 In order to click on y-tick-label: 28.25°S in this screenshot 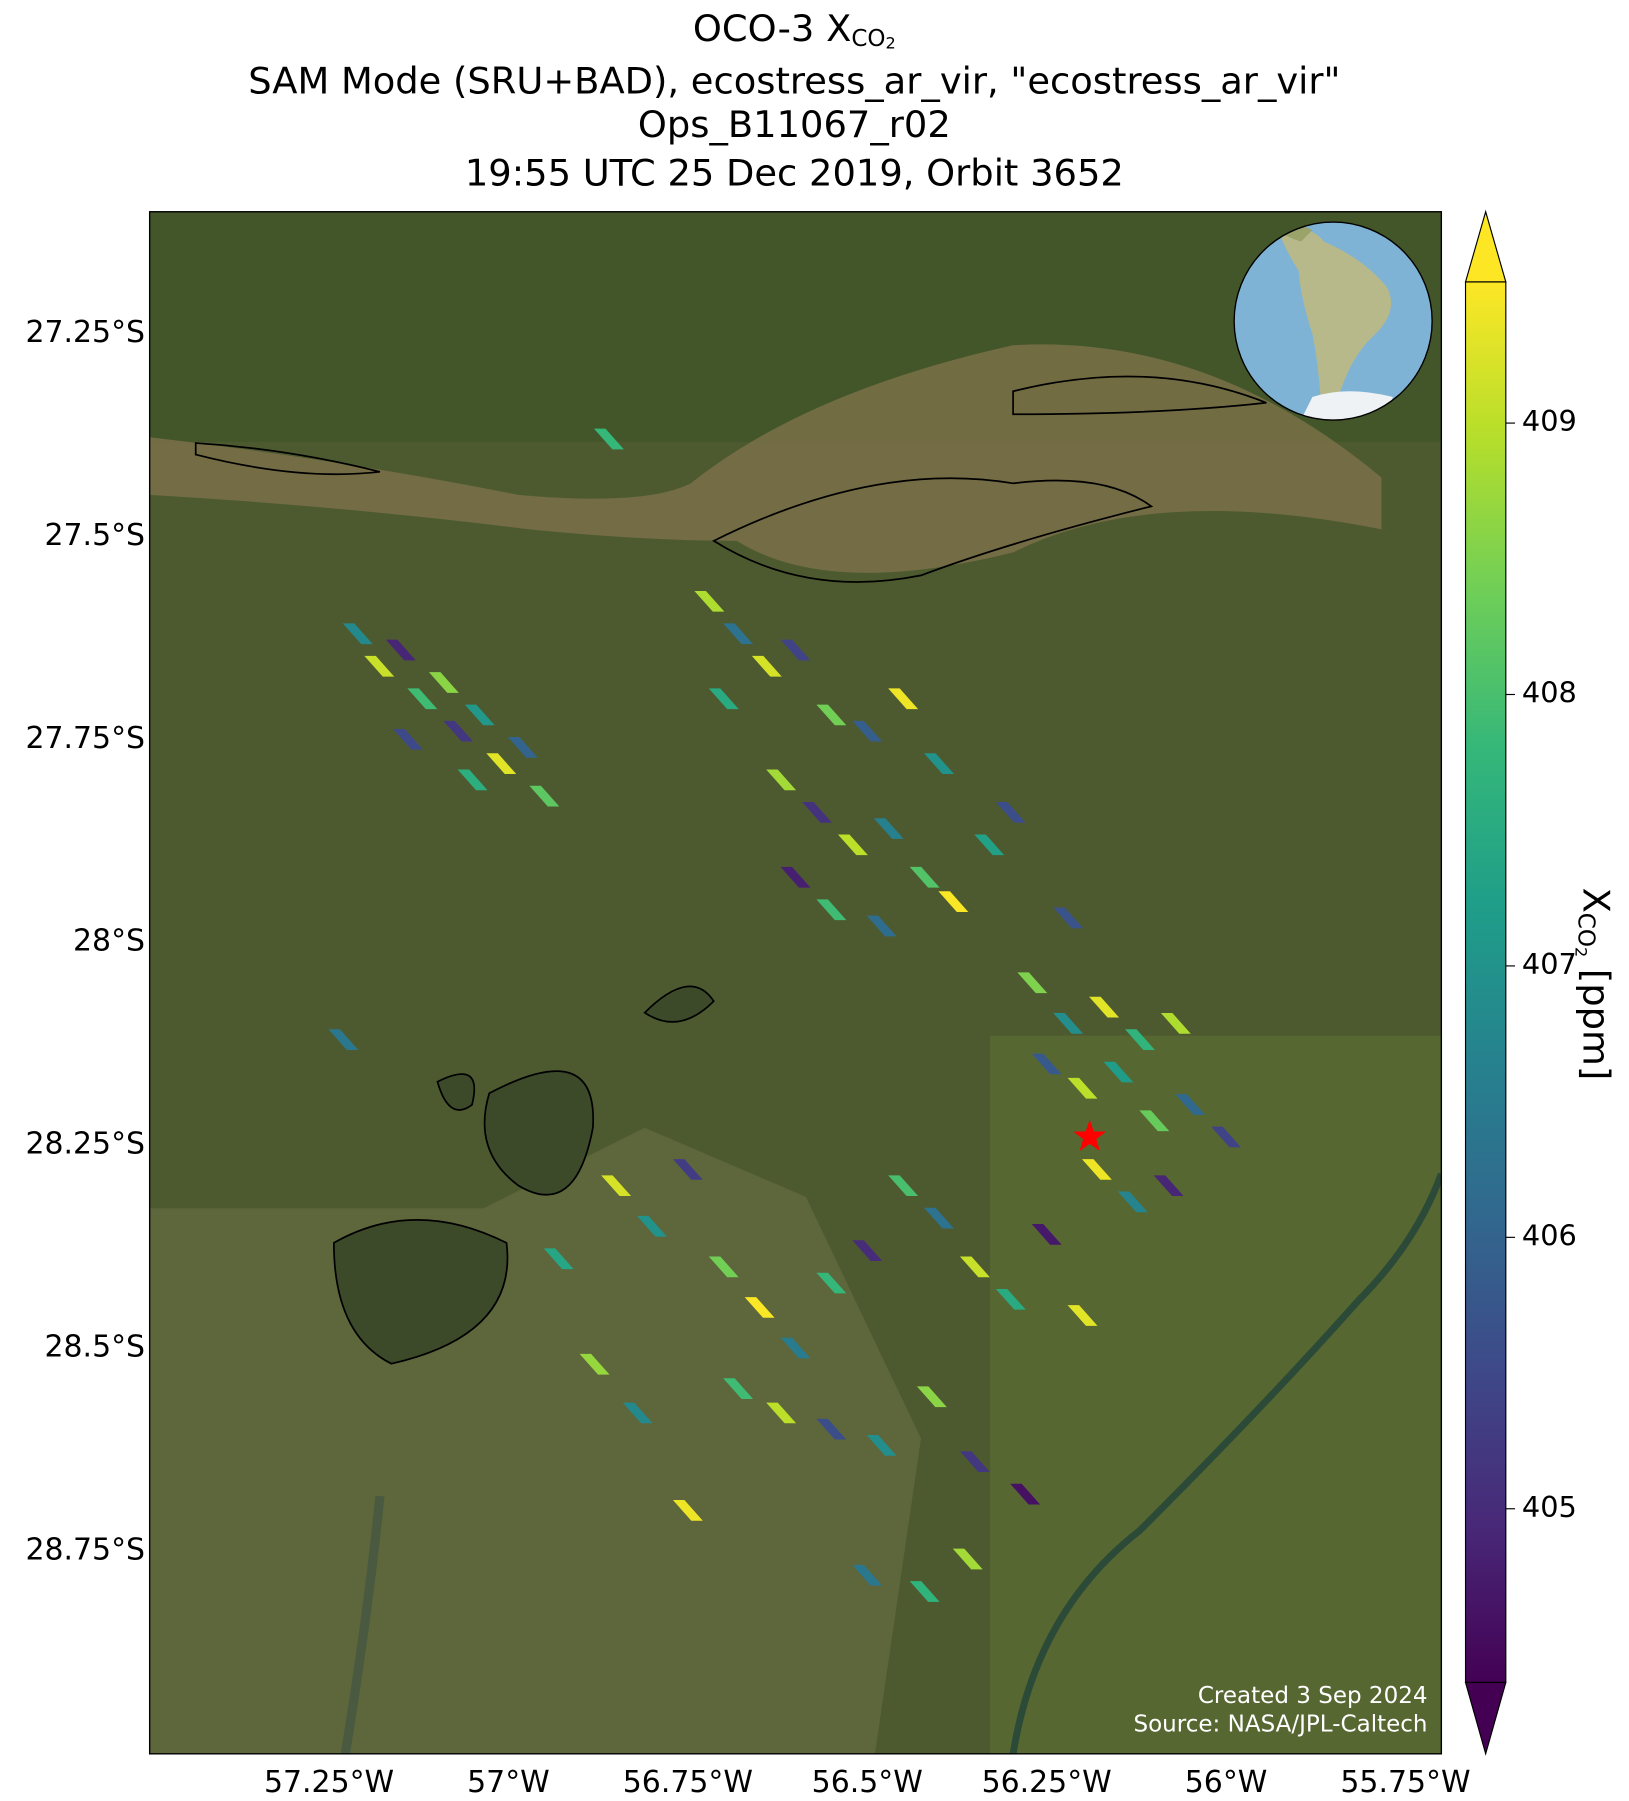, I will do `click(85, 1144)`.